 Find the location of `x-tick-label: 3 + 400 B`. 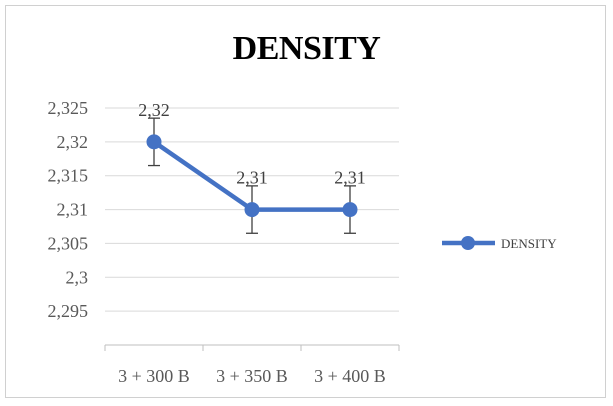

x-tick-label: 3 + 400 B is located at coordinates (350, 376).